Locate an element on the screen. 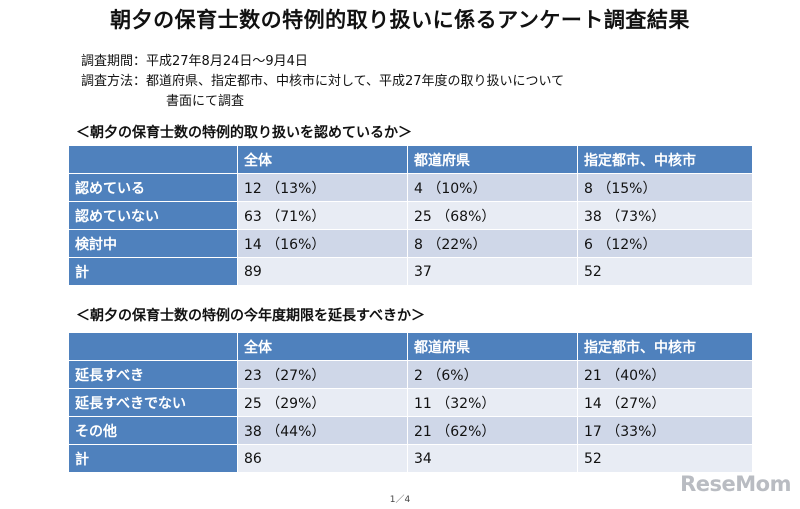 The width and height of the screenshot is (800, 509). row-label: 延長すべきでない is located at coordinates (153, 402).